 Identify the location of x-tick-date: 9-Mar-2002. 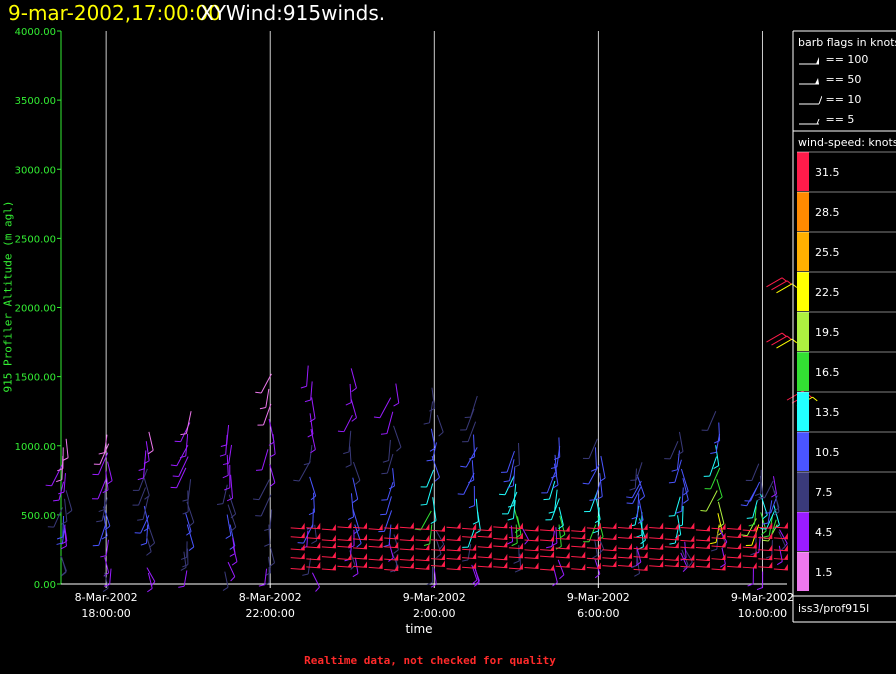
(434, 597).